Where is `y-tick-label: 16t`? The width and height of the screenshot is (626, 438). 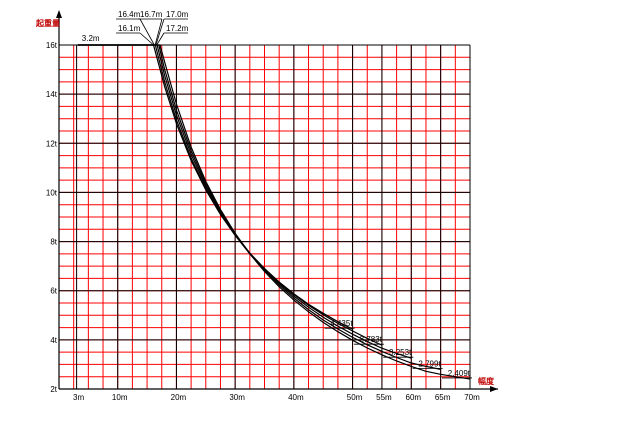 y-tick-label: 16t is located at coordinates (52, 45).